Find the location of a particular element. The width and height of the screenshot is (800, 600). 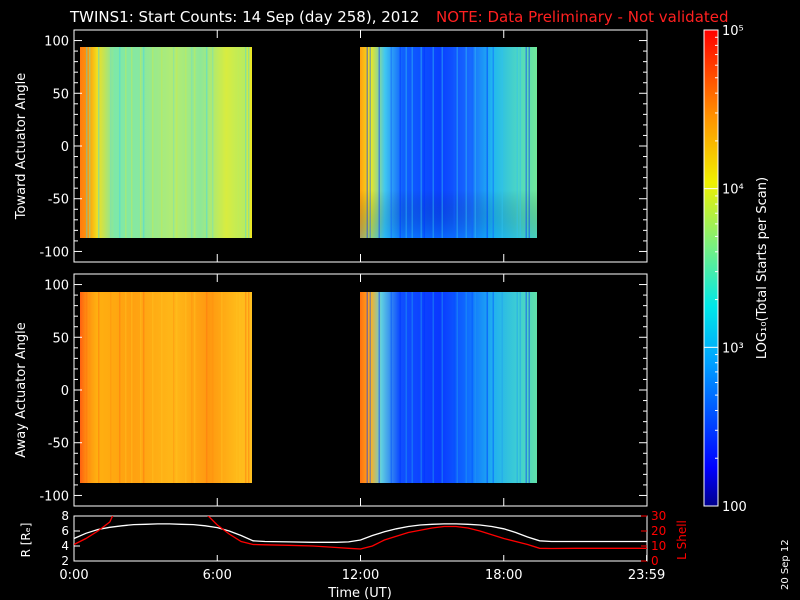

colorbar-ticks: 100 10³ 10⁴ 10⁵ is located at coordinates (725, 269).